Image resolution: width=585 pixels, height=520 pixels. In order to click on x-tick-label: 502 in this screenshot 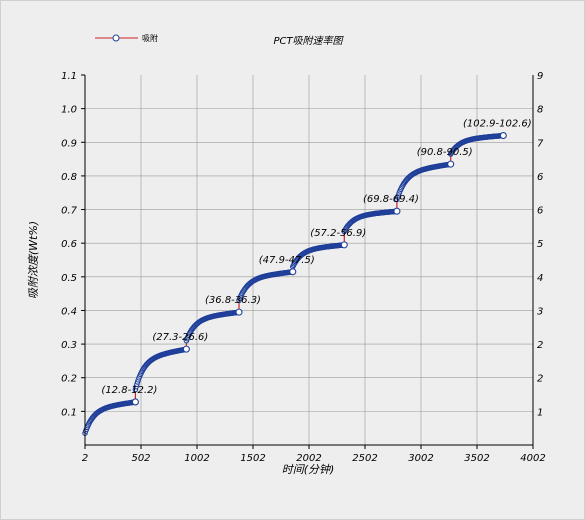, I will do `click(140, 458)`.